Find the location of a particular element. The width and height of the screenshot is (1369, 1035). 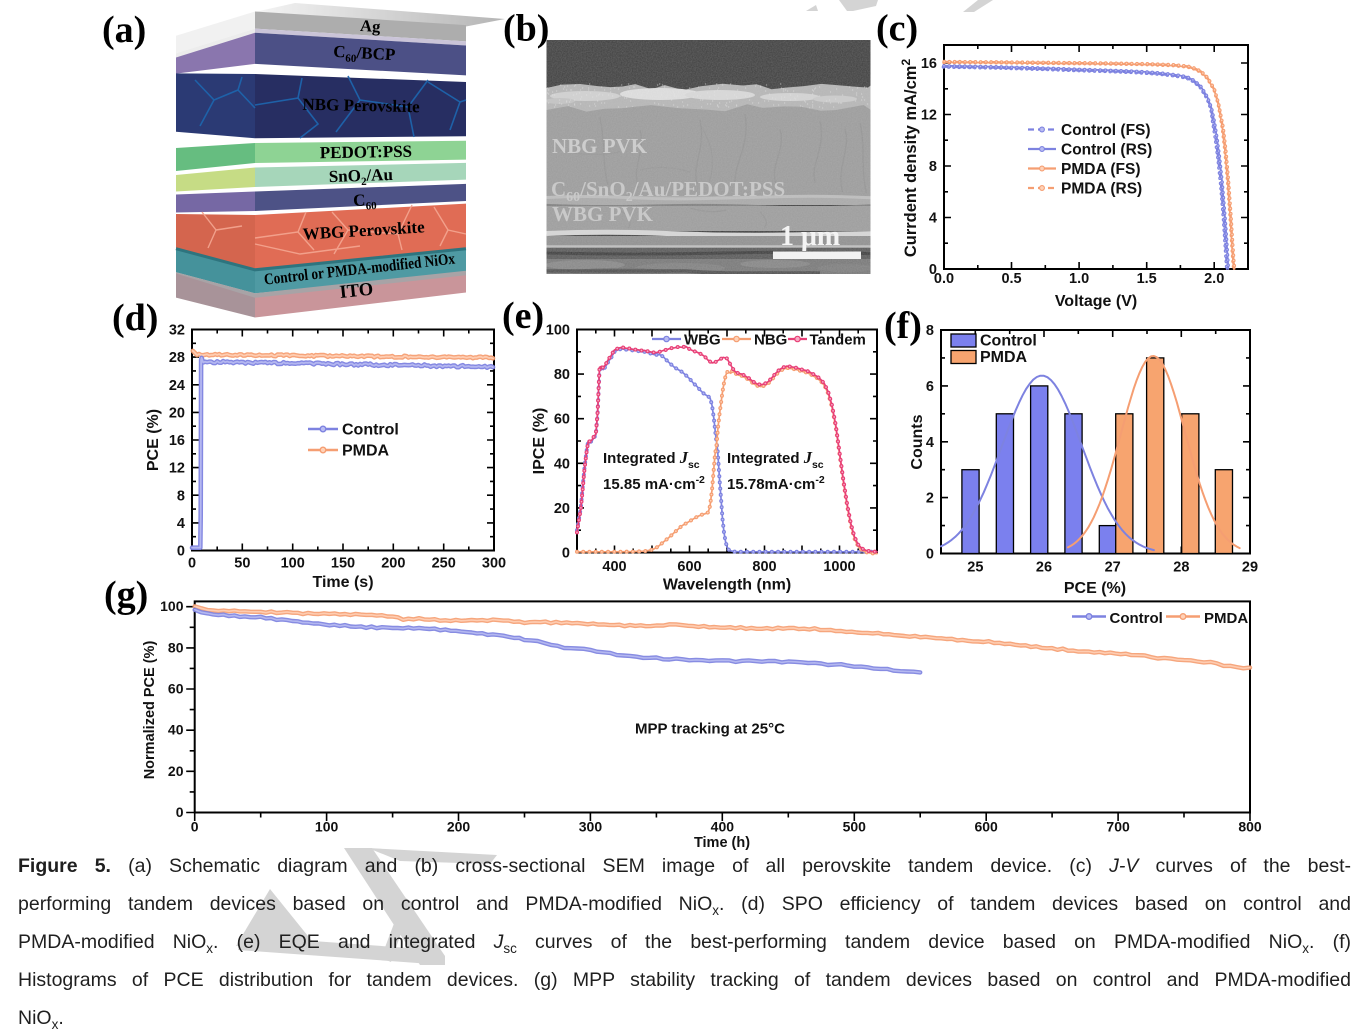

svg-text: (c) is located at coordinates (897, 29).